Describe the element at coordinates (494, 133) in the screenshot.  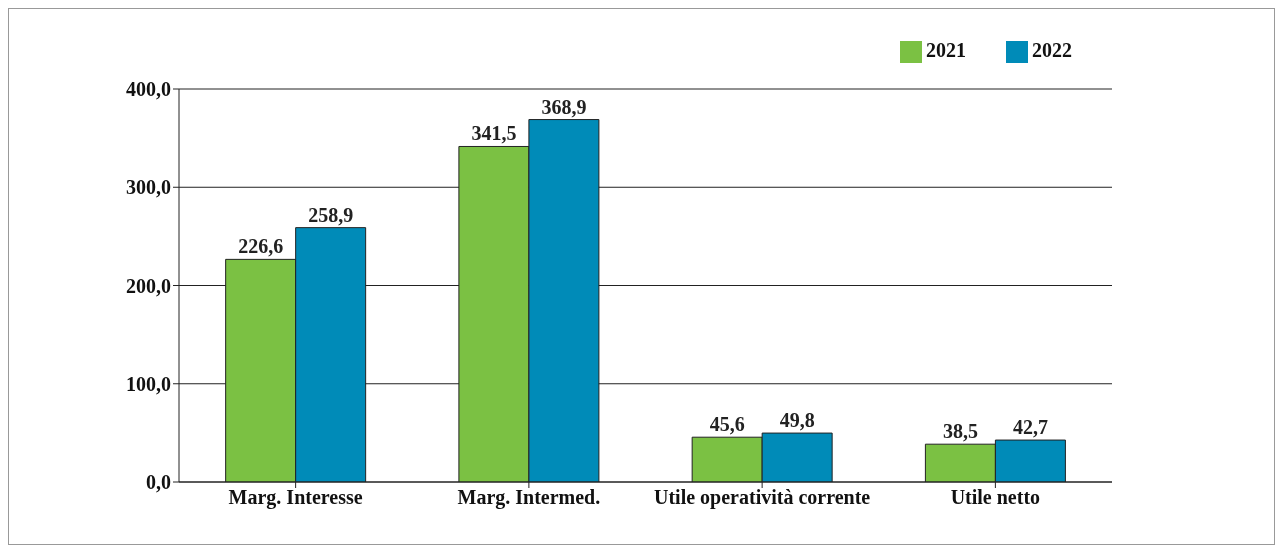
I see `data-label: 341,5` at that location.